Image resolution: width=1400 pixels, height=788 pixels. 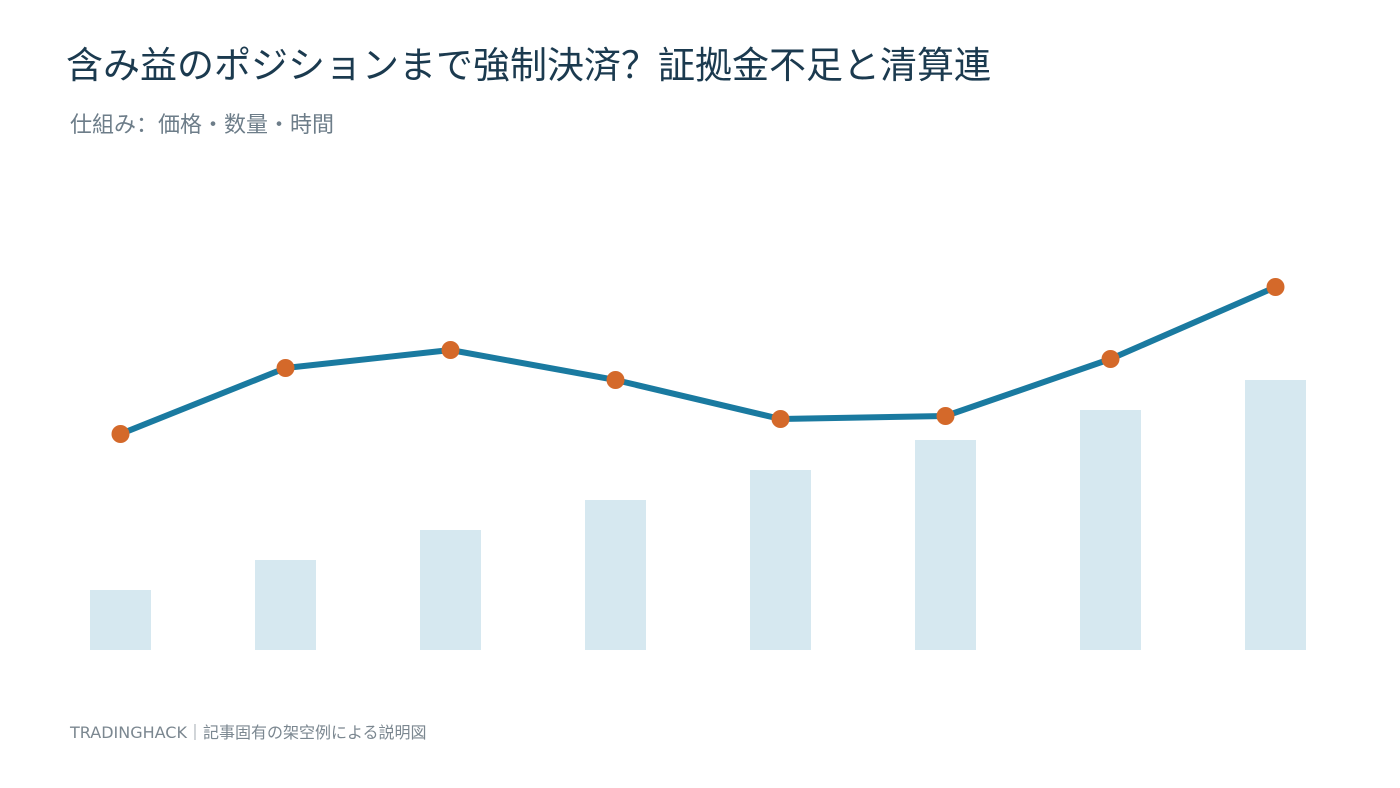 I want to click on chart-subtitle: 仕組み：価格・数量・時間, so click(x=202, y=125).